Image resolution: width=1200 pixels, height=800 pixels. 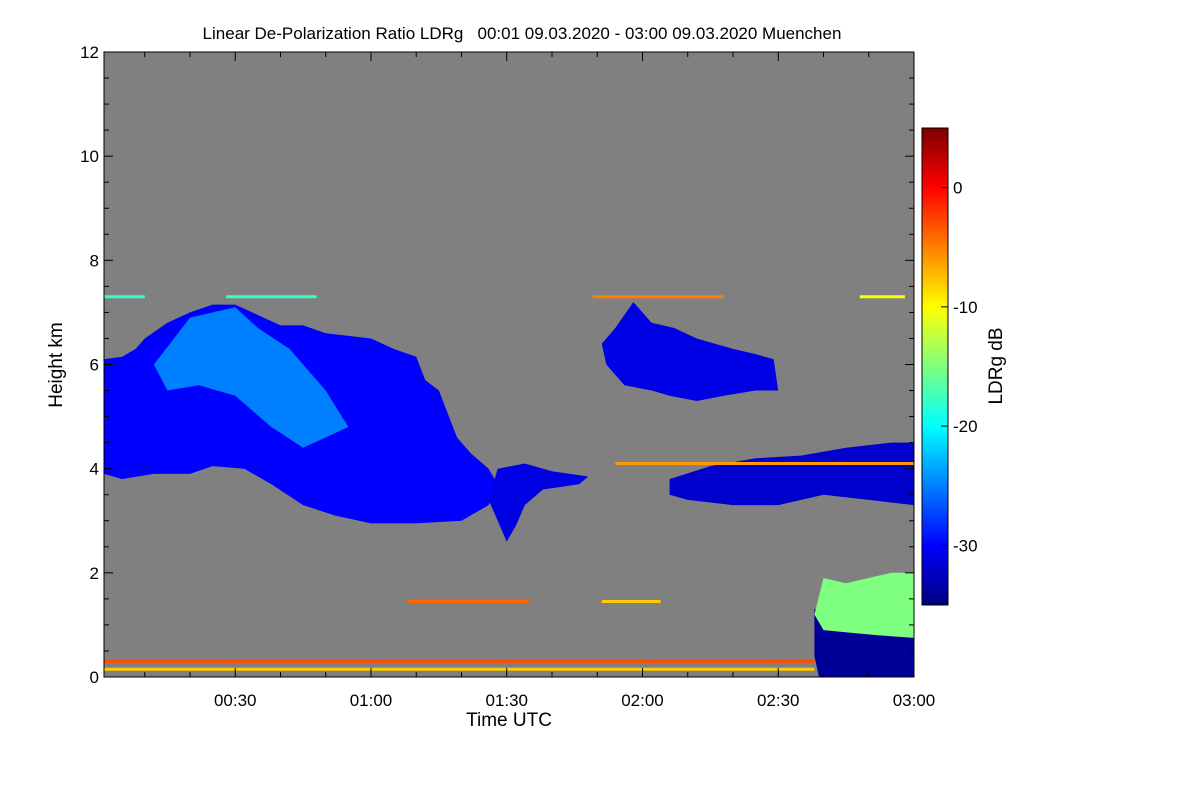 What do you see at coordinates (371, 700) in the screenshot?
I see `x-tick-label: 01:00` at bounding box center [371, 700].